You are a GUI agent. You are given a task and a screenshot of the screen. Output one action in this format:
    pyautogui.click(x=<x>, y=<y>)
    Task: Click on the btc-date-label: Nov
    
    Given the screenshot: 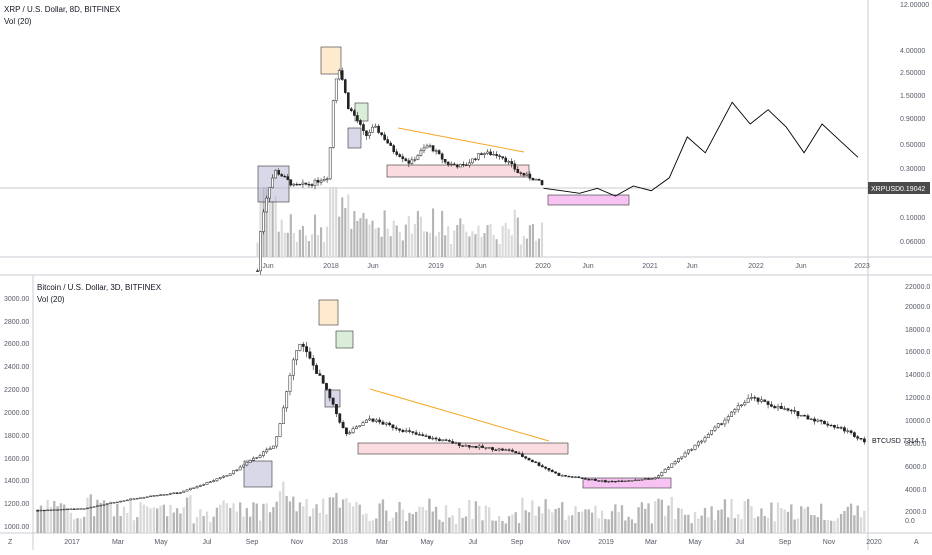 What is the action you would take?
    pyautogui.click(x=829, y=542)
    